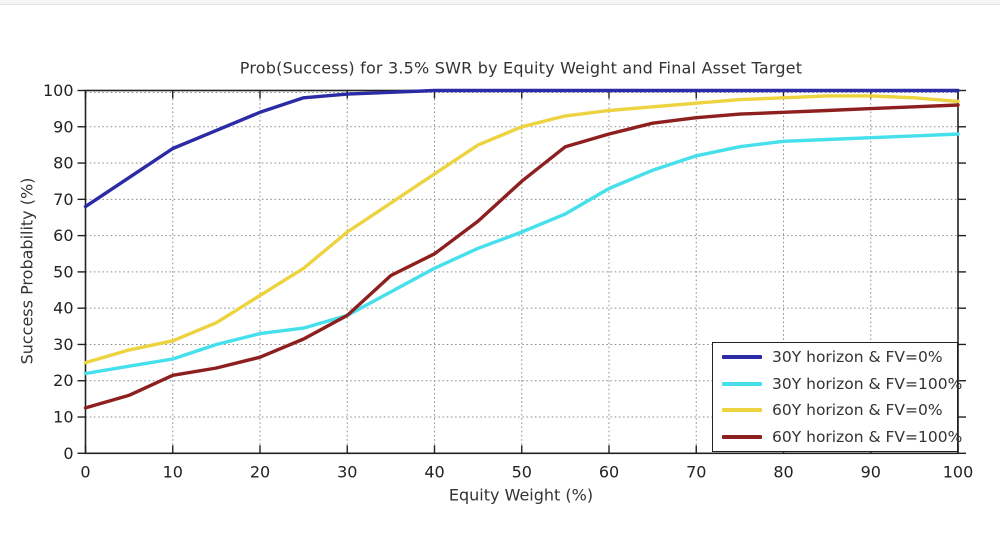 The width and height of the screenshot is (1000, 542). I want to click on x-axis-label: Equity Weight (%), so click(521, 495).